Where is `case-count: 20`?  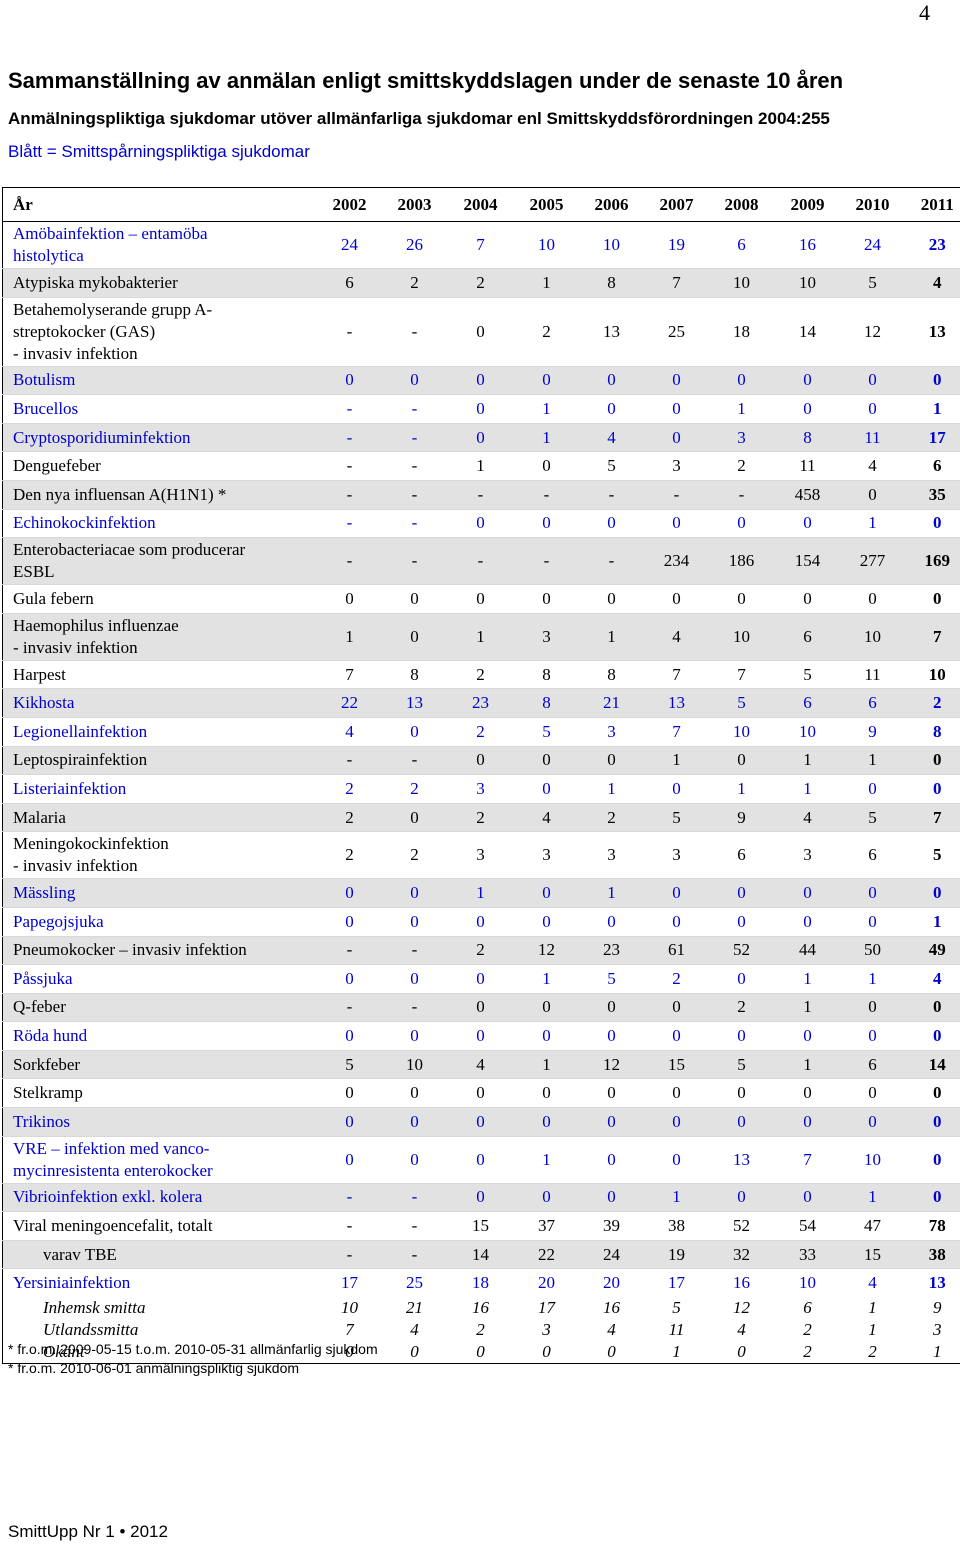 case-count: 20 is located at coordinates (546, 1283).